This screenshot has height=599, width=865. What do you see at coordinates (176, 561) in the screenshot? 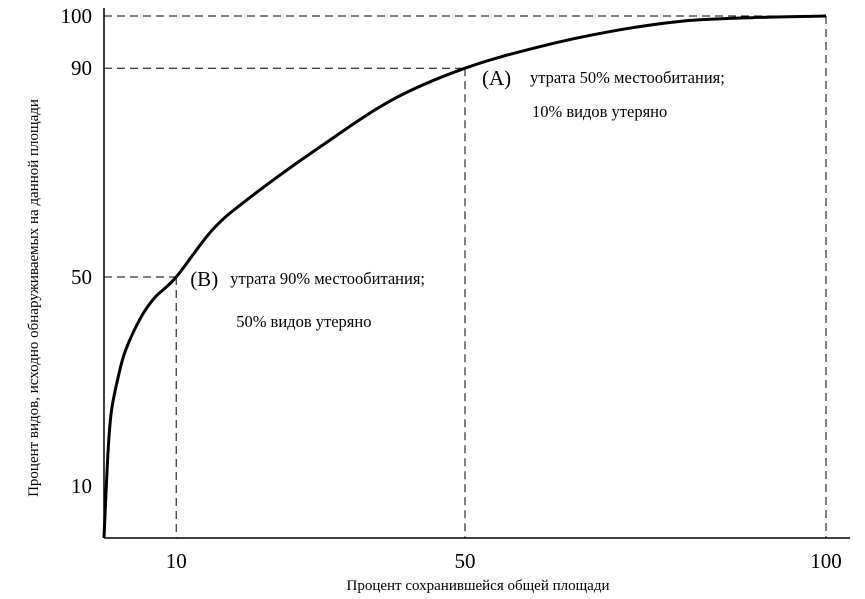
I see `x-tick-label: 10` at bounding box center [176, 561].